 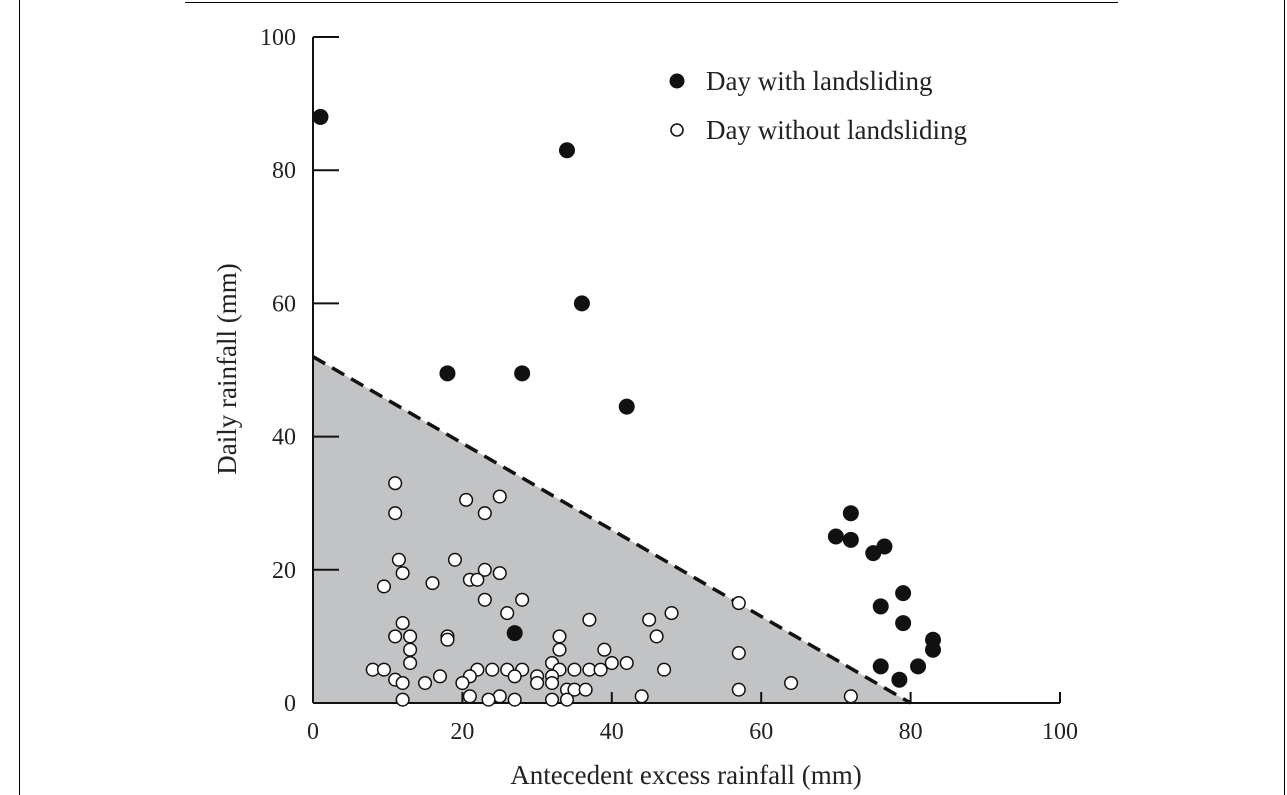 I want to click on legend-marker-landsliding, so click(x=677, y=81).